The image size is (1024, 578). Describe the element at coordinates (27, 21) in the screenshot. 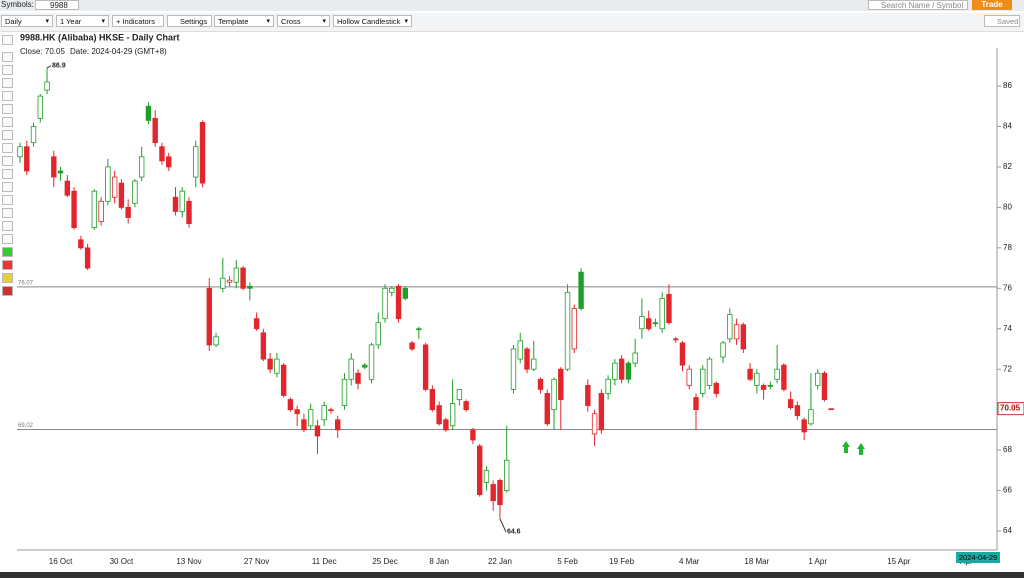

I see `interval-dropdown: Daily` at that location.